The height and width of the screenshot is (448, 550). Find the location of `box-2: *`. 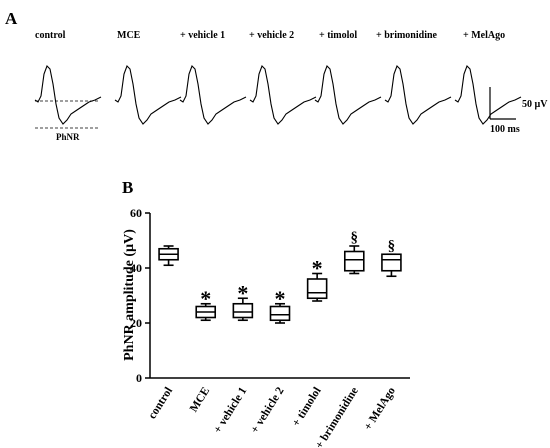

box-2: * is located at coordinates (243, 301).